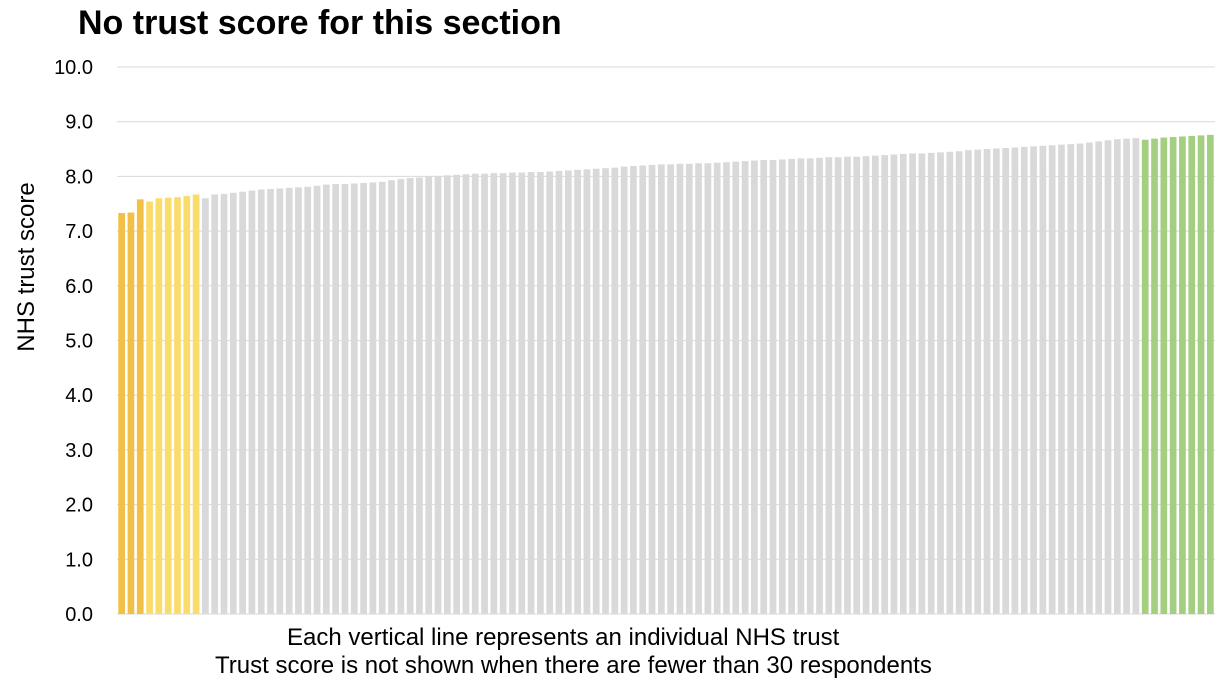 The height and width of the screenshot is (684, 1217). Describe the element at coordinates (79, 177) in the screenshot. I see `y-tick-label: 8.0` at that location.